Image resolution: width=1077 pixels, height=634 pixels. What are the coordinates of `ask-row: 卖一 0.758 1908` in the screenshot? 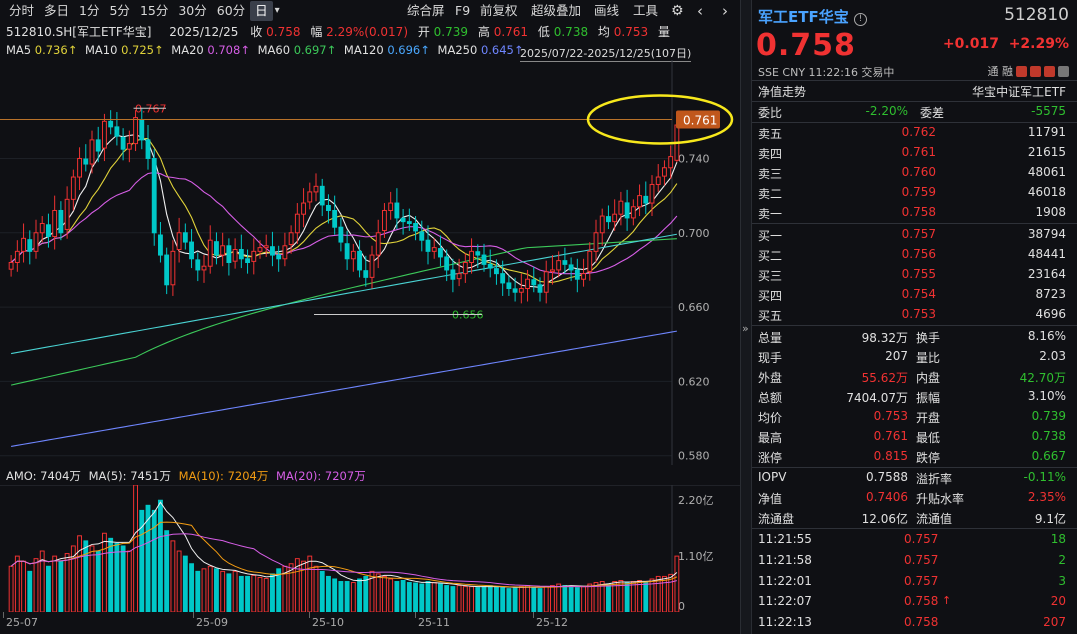 It's located at (912, 213).